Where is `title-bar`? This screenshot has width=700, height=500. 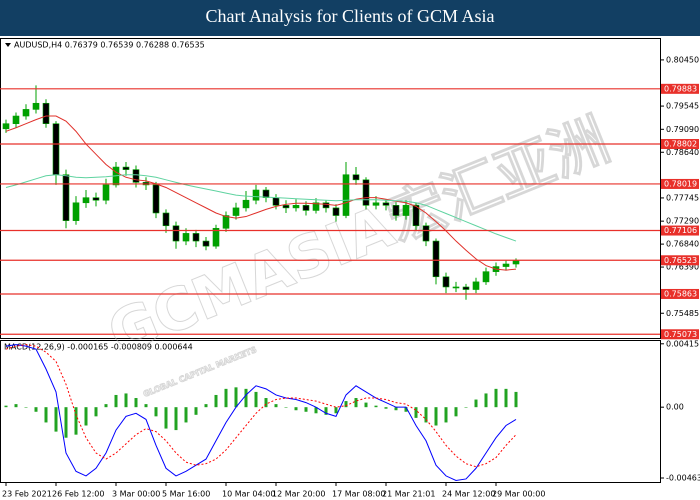
title-bar is located at coordinates (350, 18).